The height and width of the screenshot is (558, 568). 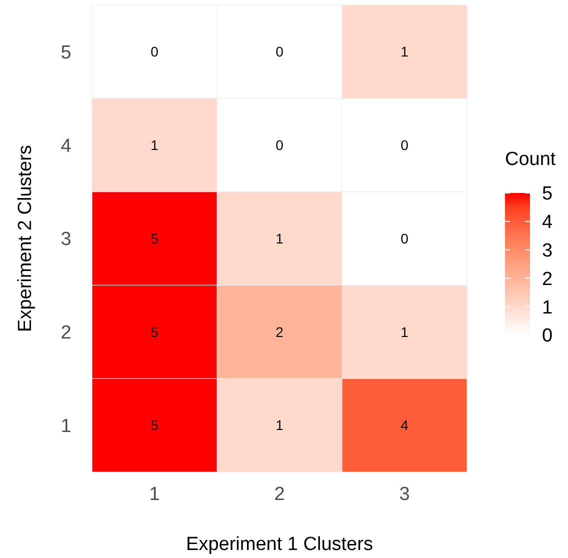 I want to click on color-bar-label: 1, so click(x=547, y=307).